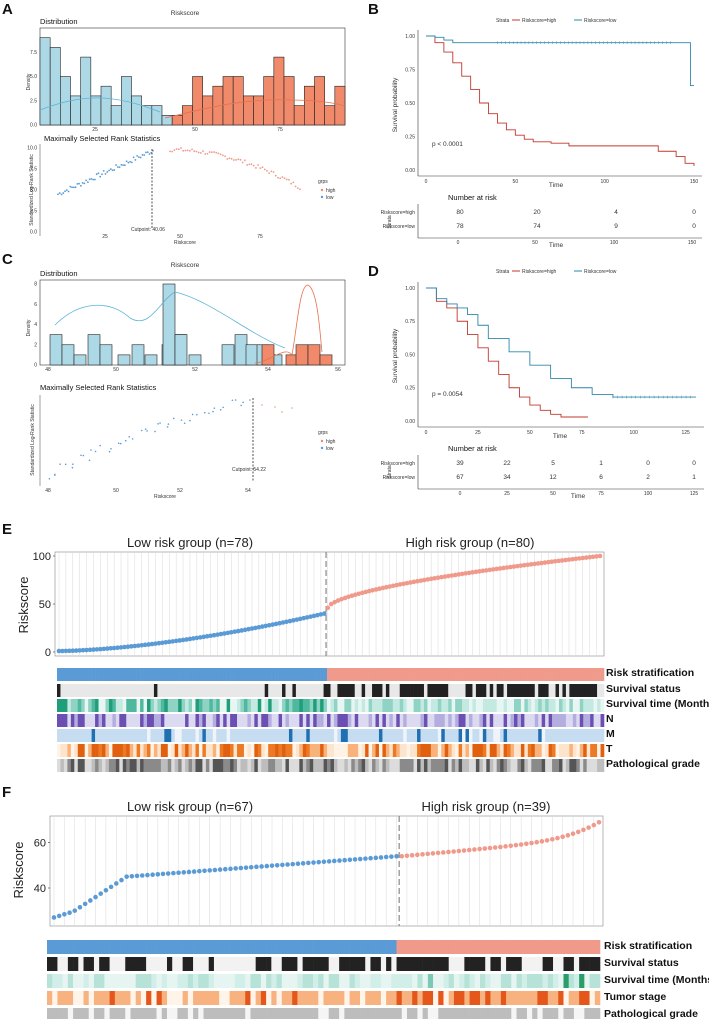 The image size is (709, 1021). Describe the element at coordinates (426, 433) in the screenshot. I see `x-tick-label: 0` at that location.